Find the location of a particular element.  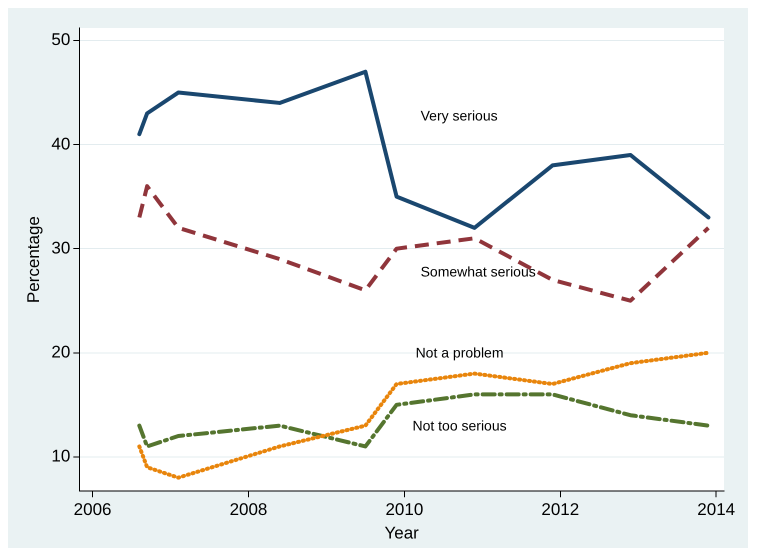

series-label: Not a problem is located at coordinates (460, 352).